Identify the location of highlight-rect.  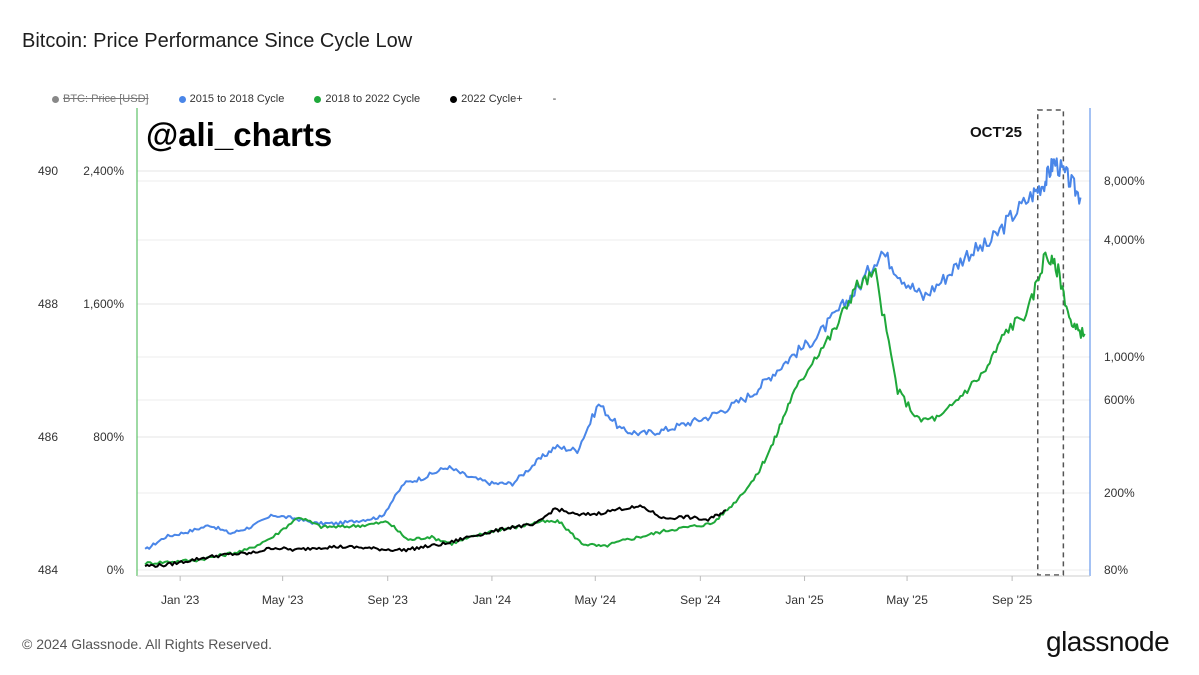
(1050, 342).